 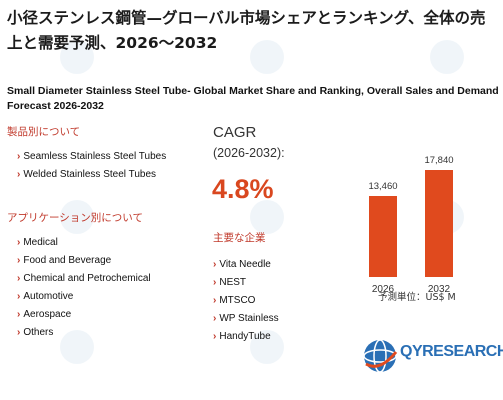 What do you see at coordinates (451, 351) in the screenshot?
I see `logo-text: QYRESEARCH` at bounding box center [451, 351].